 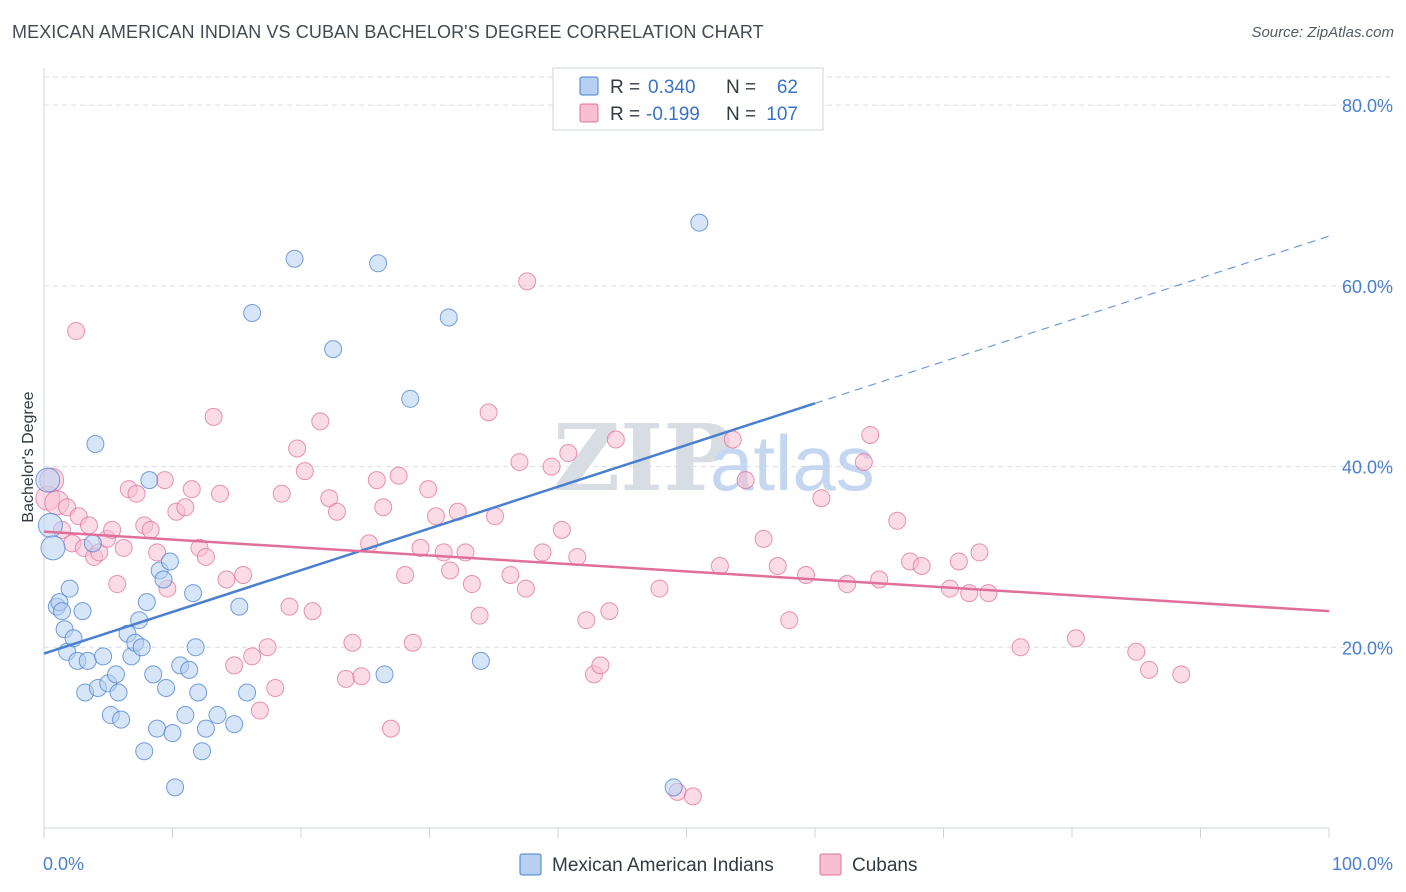 What do you see at coordinates (830, 864) in the screenshot?
I see `bottom-legend-swatch-pink` at bounding box center [830, 864].